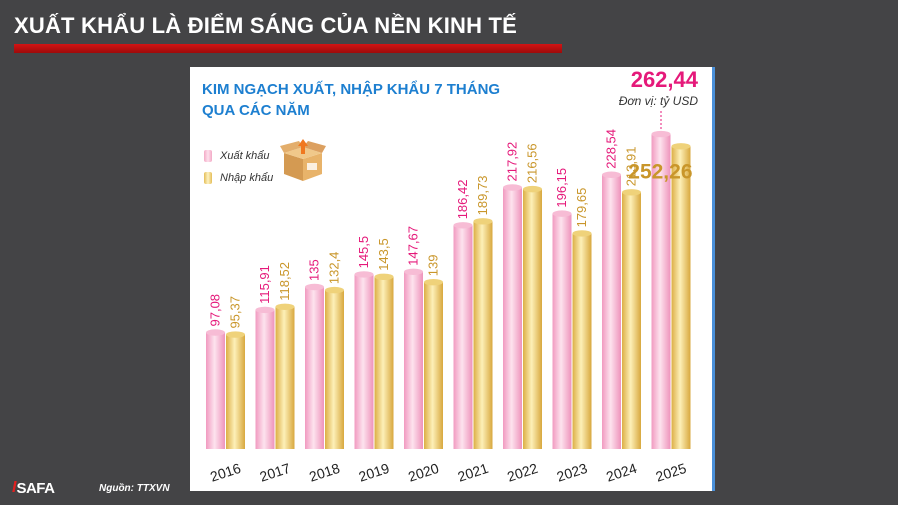 This screenshot has width=898, height=505. What do you see at coordinates (266, 25) in the screenshot?
I see `headline: XUẤT KHẨU LÀ ĐIỂM SÁNG CỦA NỀN KINH TẾ` at bounding box center [266, 25].